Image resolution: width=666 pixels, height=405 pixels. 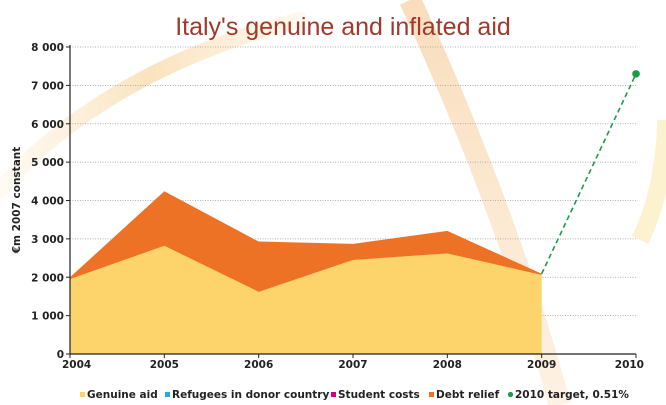 What do you see at coordinates (468, 395) in the screenshot?
I see `legend-label: Debt relief` at bounding box center [468, 395].